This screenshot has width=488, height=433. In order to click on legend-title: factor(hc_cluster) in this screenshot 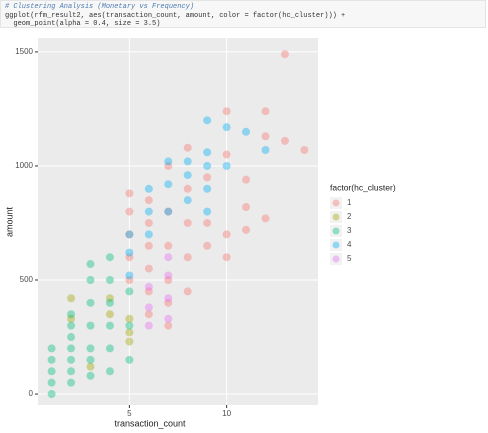, I will do `click(363, 187)`.